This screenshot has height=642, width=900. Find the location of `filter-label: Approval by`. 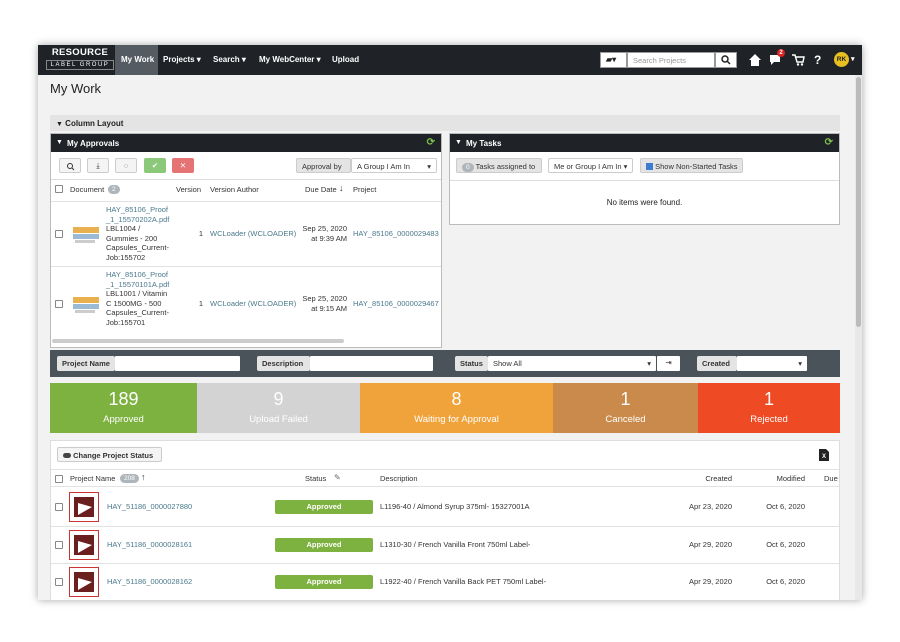

filter-label: Approval by is located at coordinates (323, 165).